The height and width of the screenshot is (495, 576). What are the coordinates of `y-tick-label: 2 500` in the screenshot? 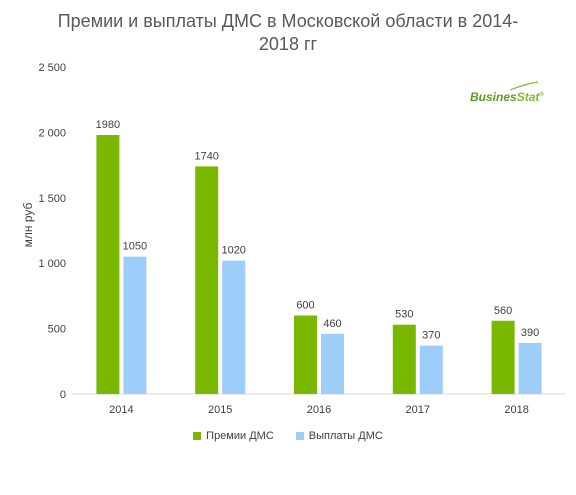 It's located at (52, 68).